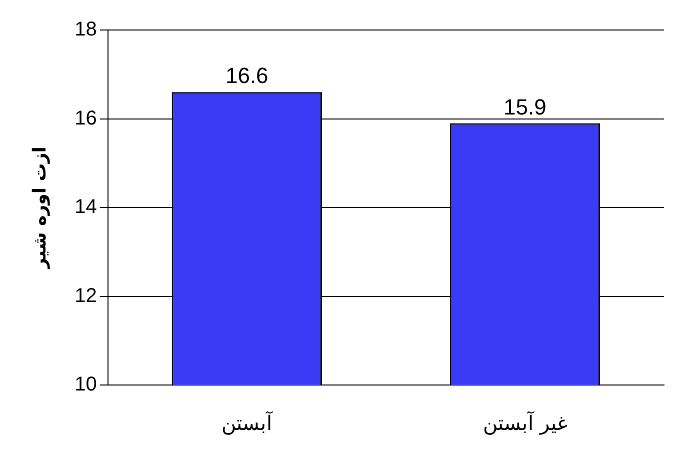  I want to click on y-axis-title: ازت اوره شیر, so click(39, 208).